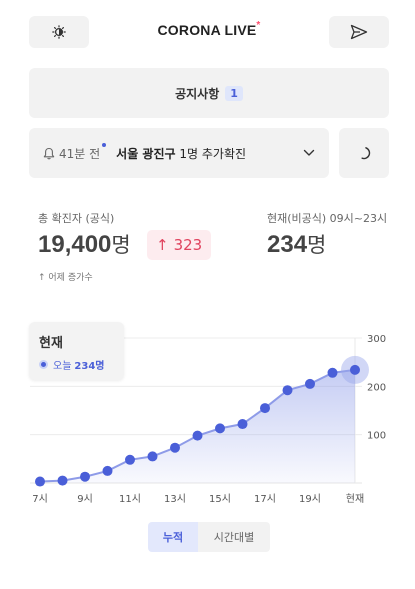 Image resolution: width=415 pixels, height=589 pixels. I want to click on brightness-half-icon, so click(59, 32).